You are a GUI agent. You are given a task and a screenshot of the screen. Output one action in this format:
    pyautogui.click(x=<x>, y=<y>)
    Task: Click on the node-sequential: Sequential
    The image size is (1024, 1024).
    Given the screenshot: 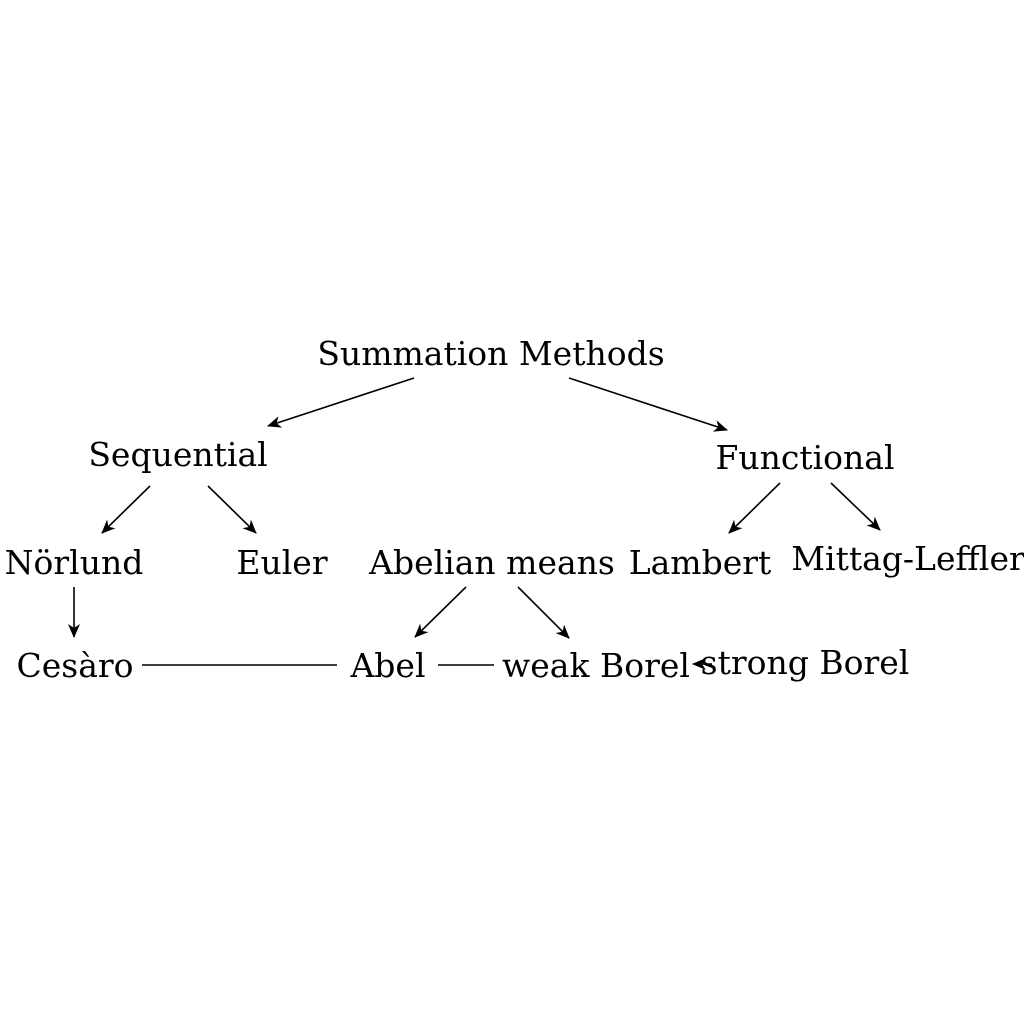 What is the action you would take?
    pyautogui.click(x=177, y=454)
    